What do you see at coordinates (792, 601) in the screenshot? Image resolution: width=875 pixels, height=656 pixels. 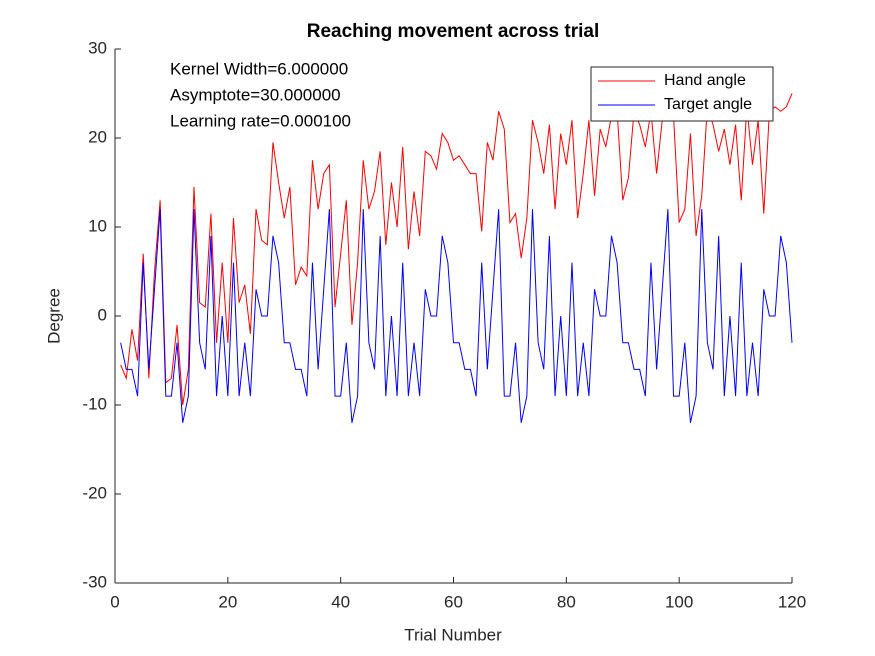 I see `x-tick-label: 120` at bounding box center [792, 601].